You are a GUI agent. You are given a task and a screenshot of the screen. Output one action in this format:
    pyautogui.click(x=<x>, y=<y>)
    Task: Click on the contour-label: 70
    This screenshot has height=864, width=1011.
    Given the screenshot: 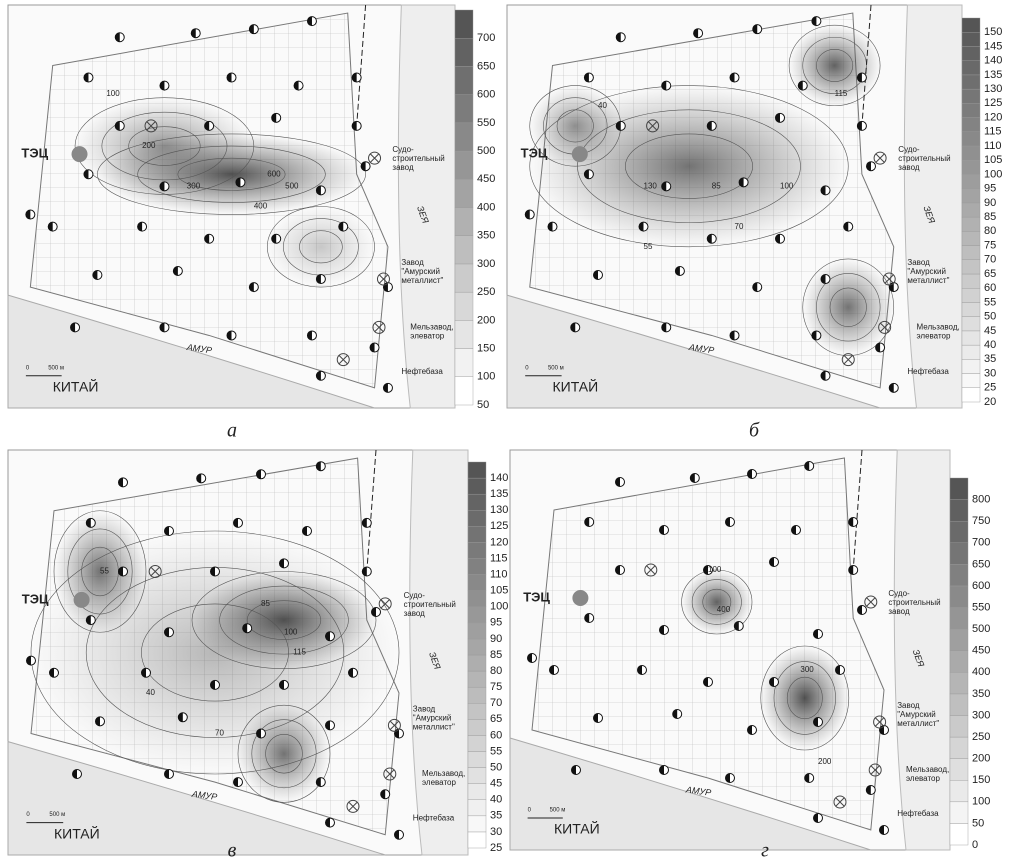 What is the action you would take?
    pyautogui.click(x=739, y=226)
    